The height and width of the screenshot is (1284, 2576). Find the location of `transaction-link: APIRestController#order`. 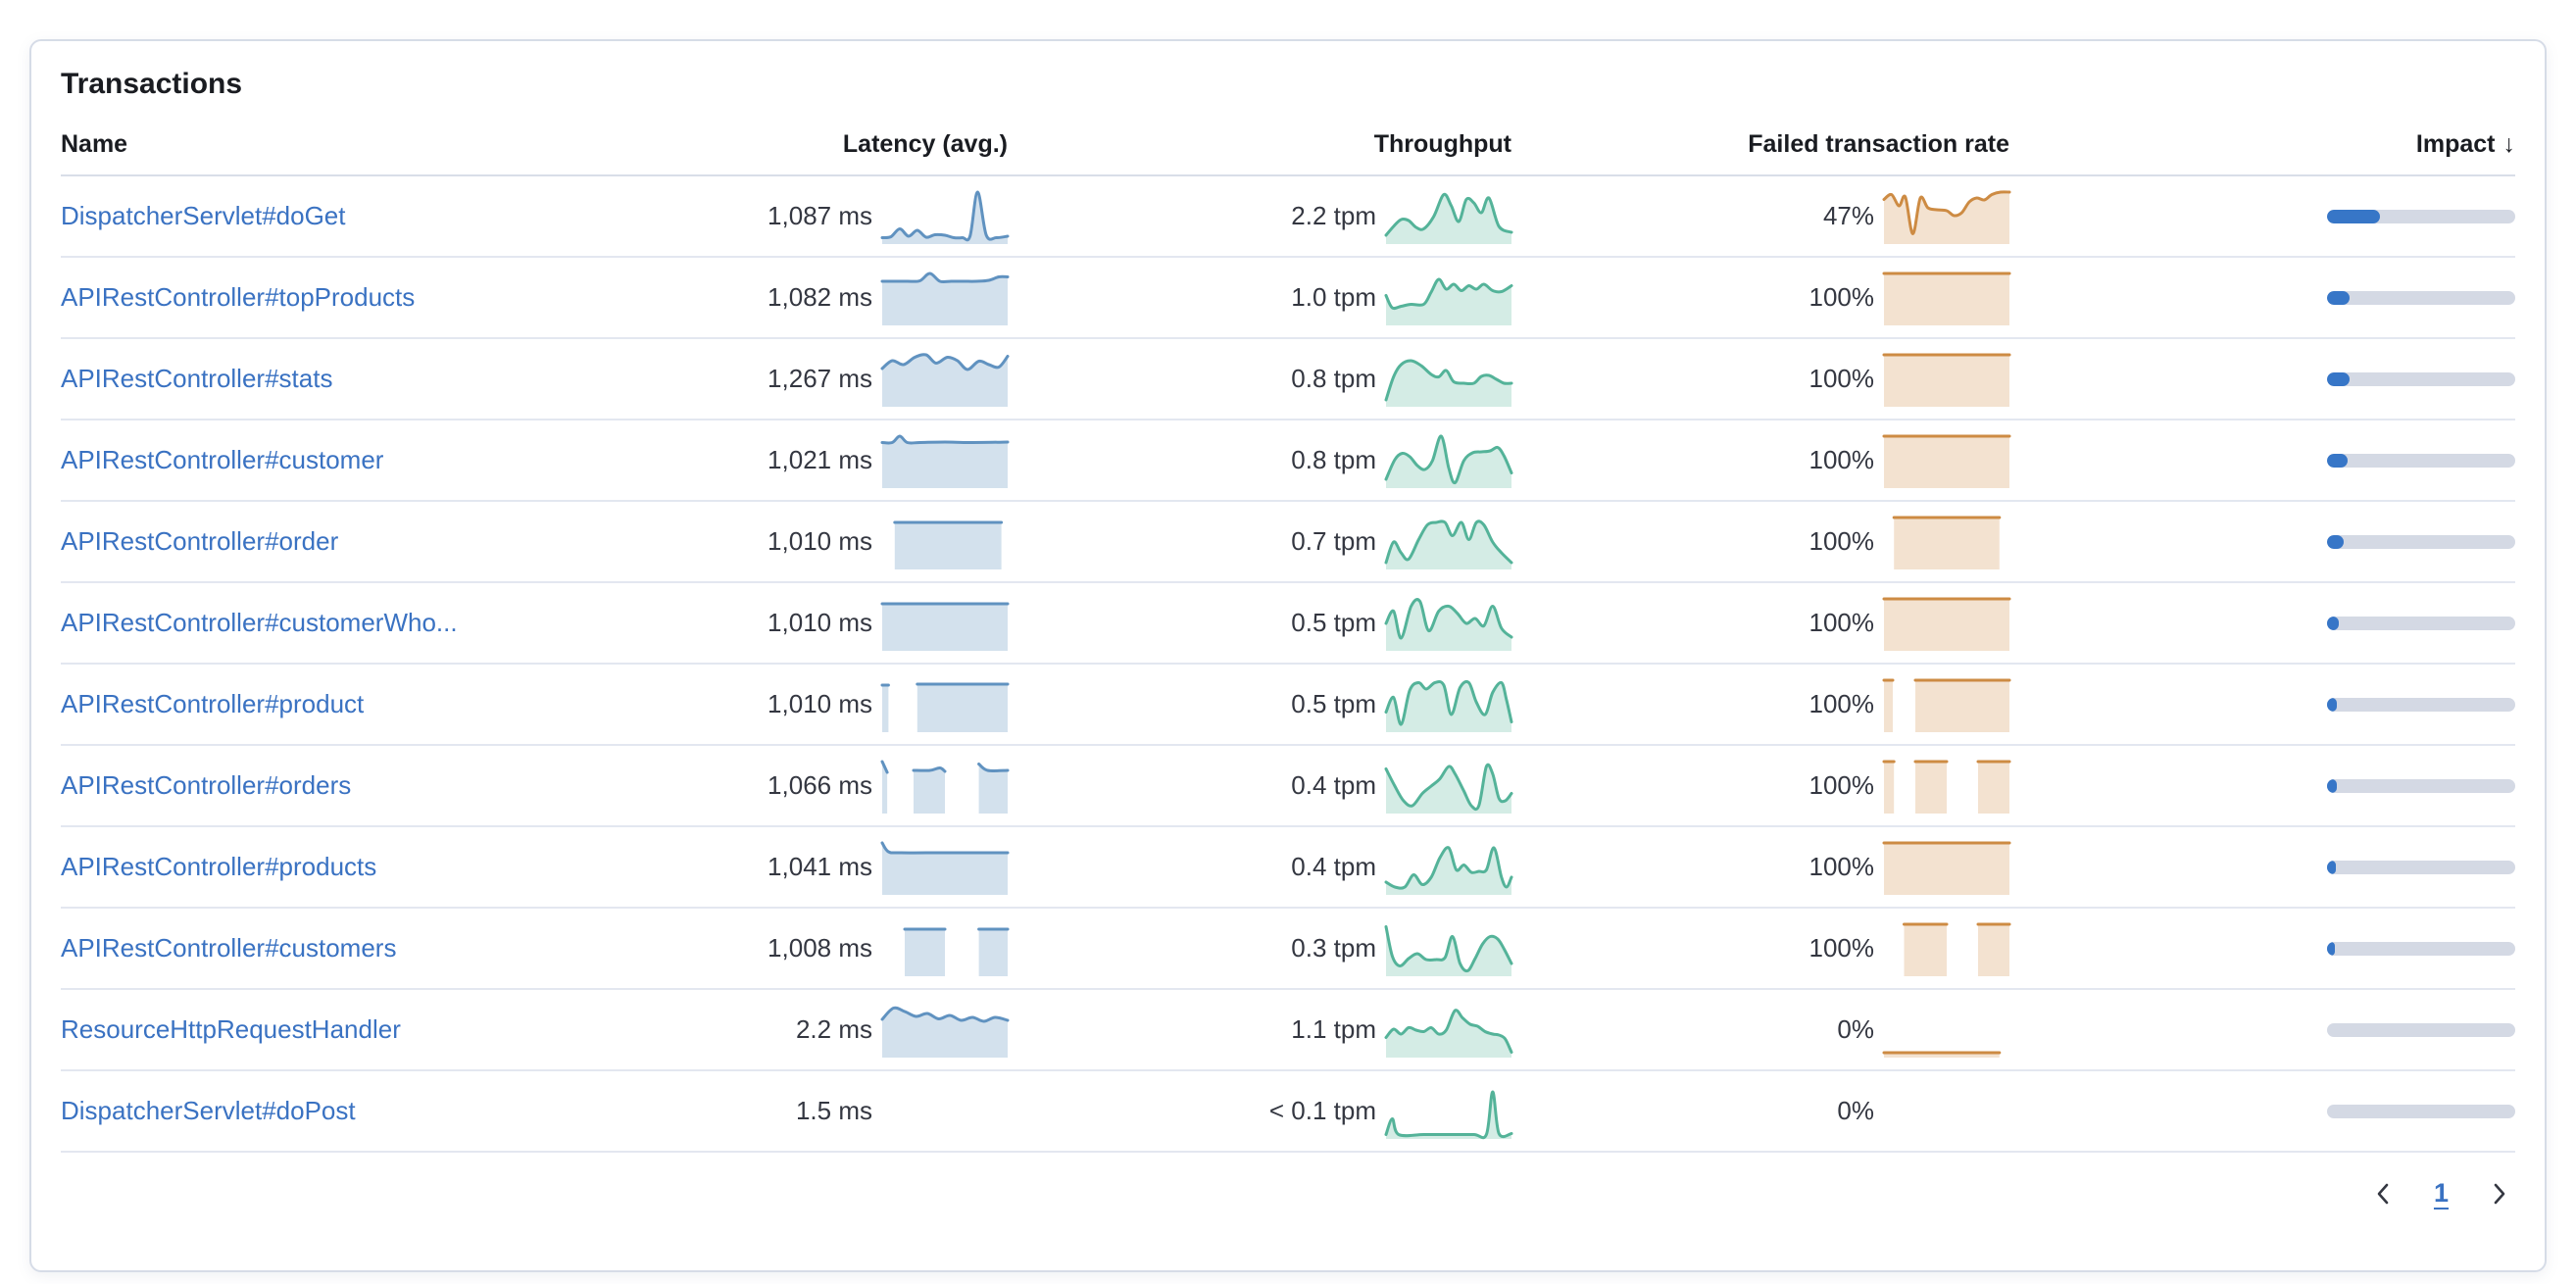

transaction-link: APIRestController#order is located at coordinates (200, 541).